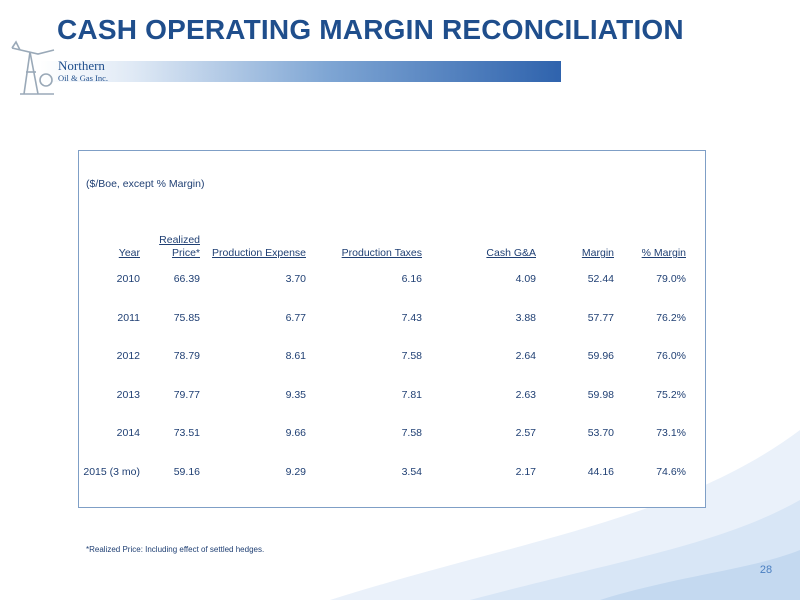 This screenshot has height=600, width=800. What do you see at coordinates (186, 279) in the screenshot?
I see `cell-realized-price: 66.39` at bounding box center [186, 279].